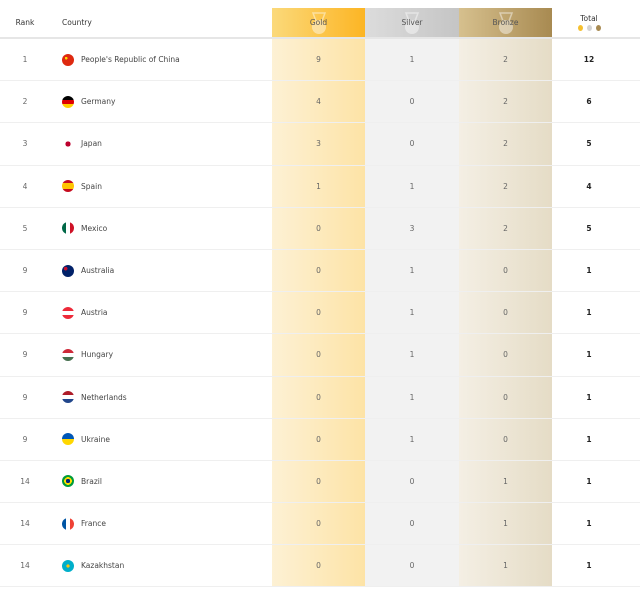 This screenshot has width=640, height=601. I want to click on table-row: 5 Mexico 0 3 2 5, so click(320, 228).